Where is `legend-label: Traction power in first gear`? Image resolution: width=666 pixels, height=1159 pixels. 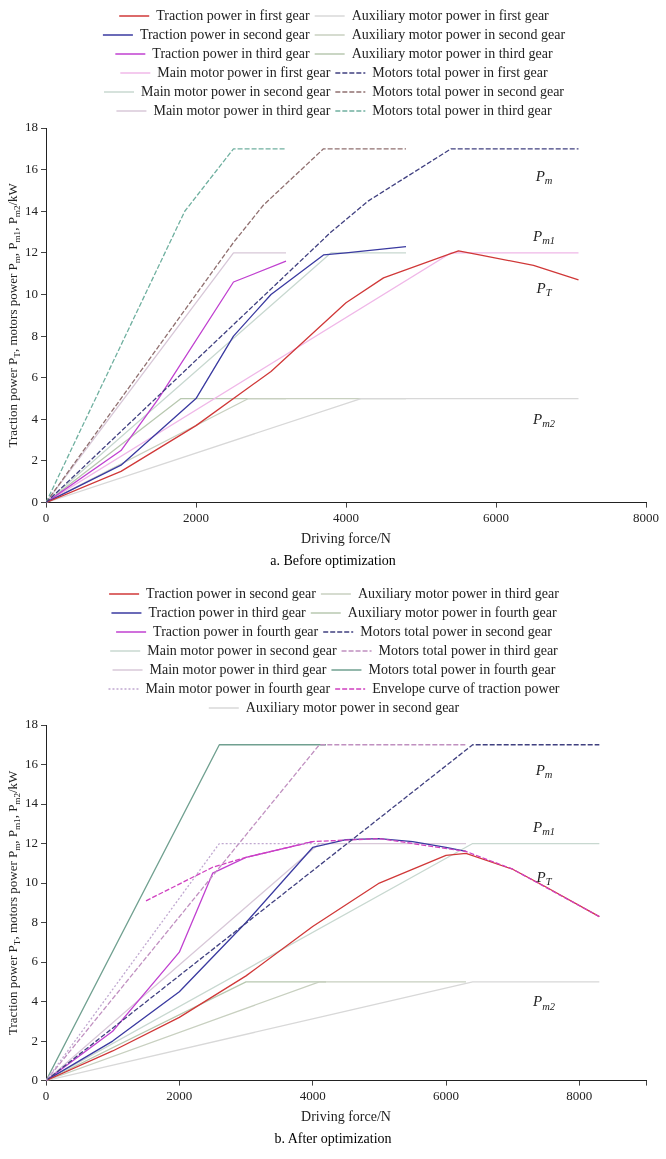 legend-label: Traction power in first gear is located at coordinates (233, 15).